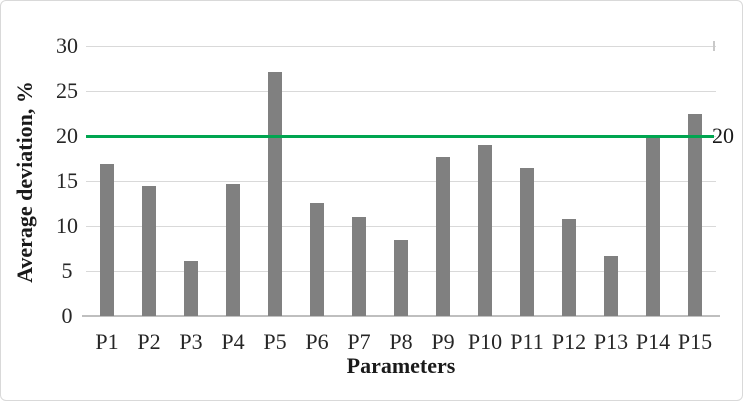 The image size is (743, 401). Describe the element at coordinates (714, 46) in the screenshot. I see `gridline-end-tick` at that location.